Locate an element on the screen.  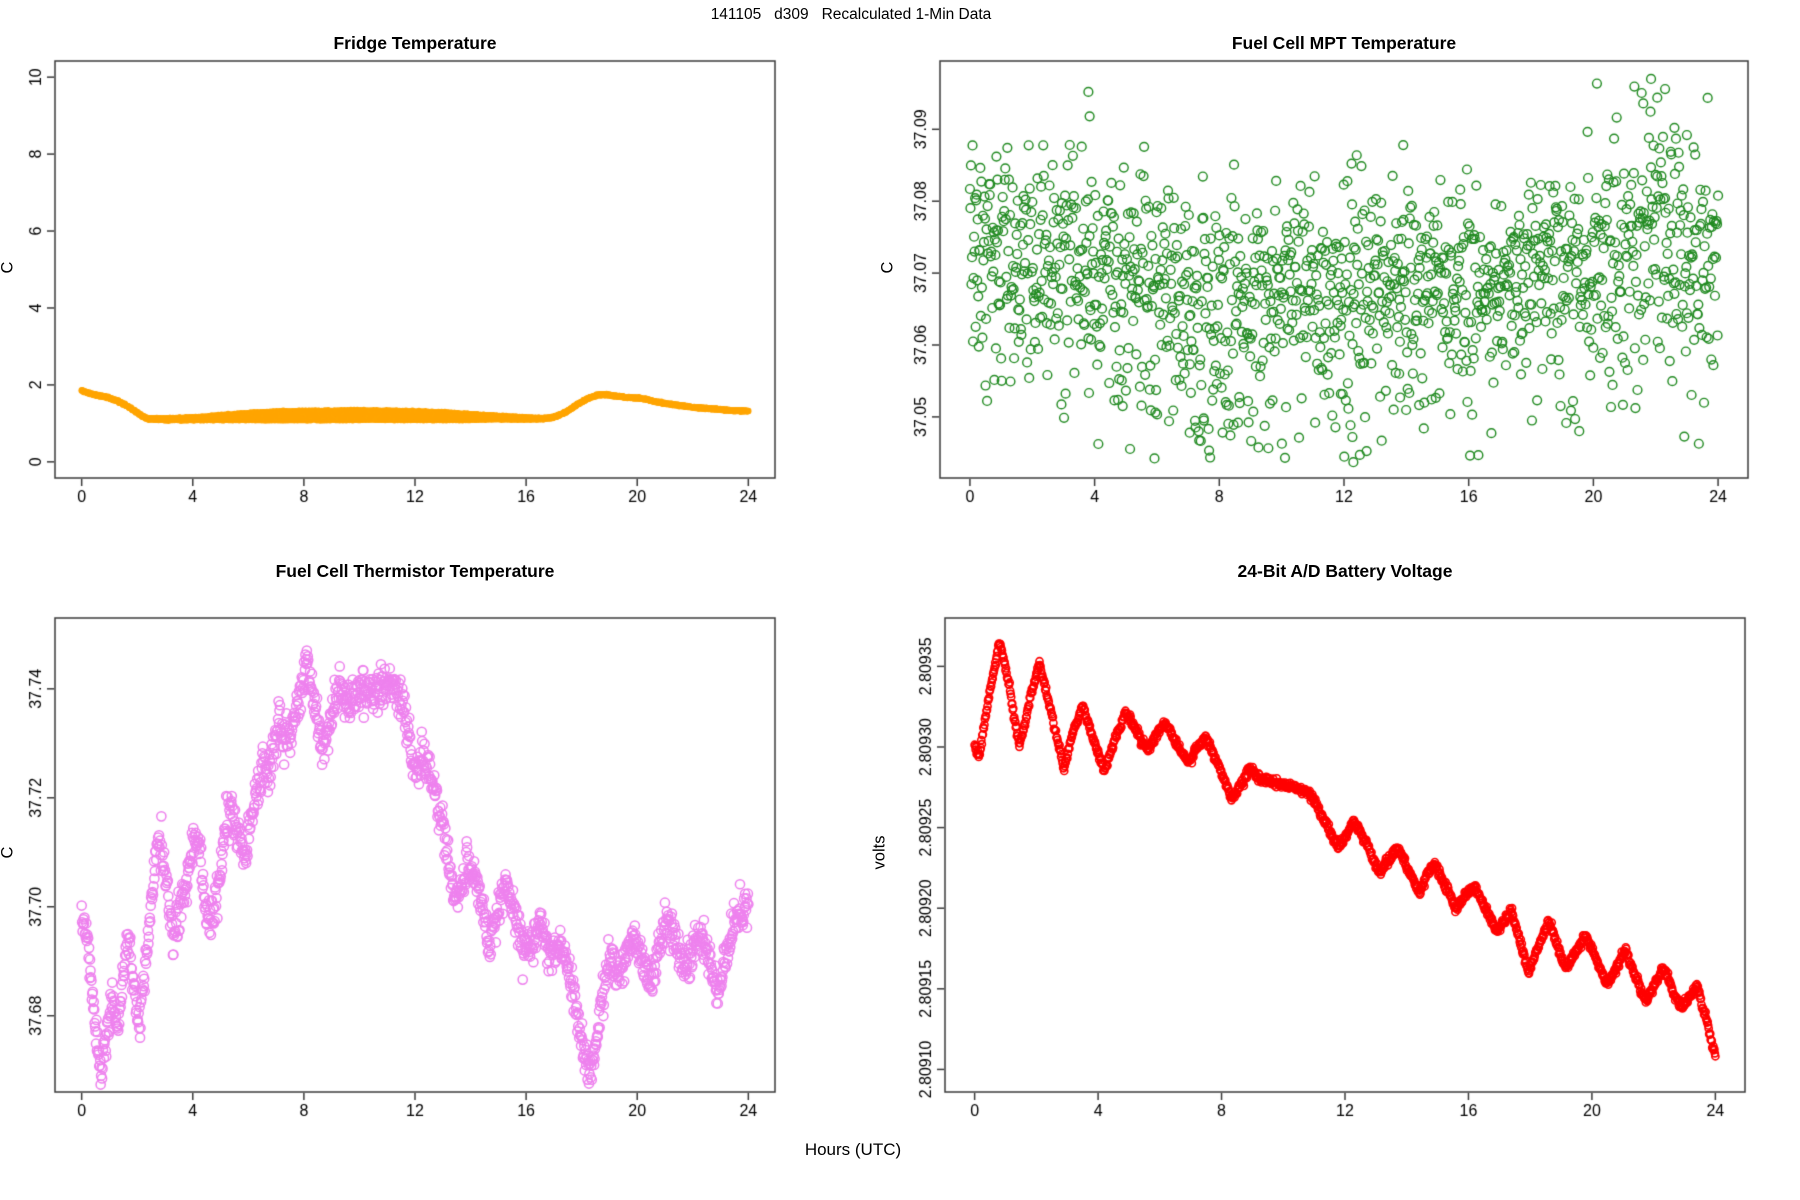
shared-x-axis-label: Hours (UTC) is located at coordinates (853, 1149).